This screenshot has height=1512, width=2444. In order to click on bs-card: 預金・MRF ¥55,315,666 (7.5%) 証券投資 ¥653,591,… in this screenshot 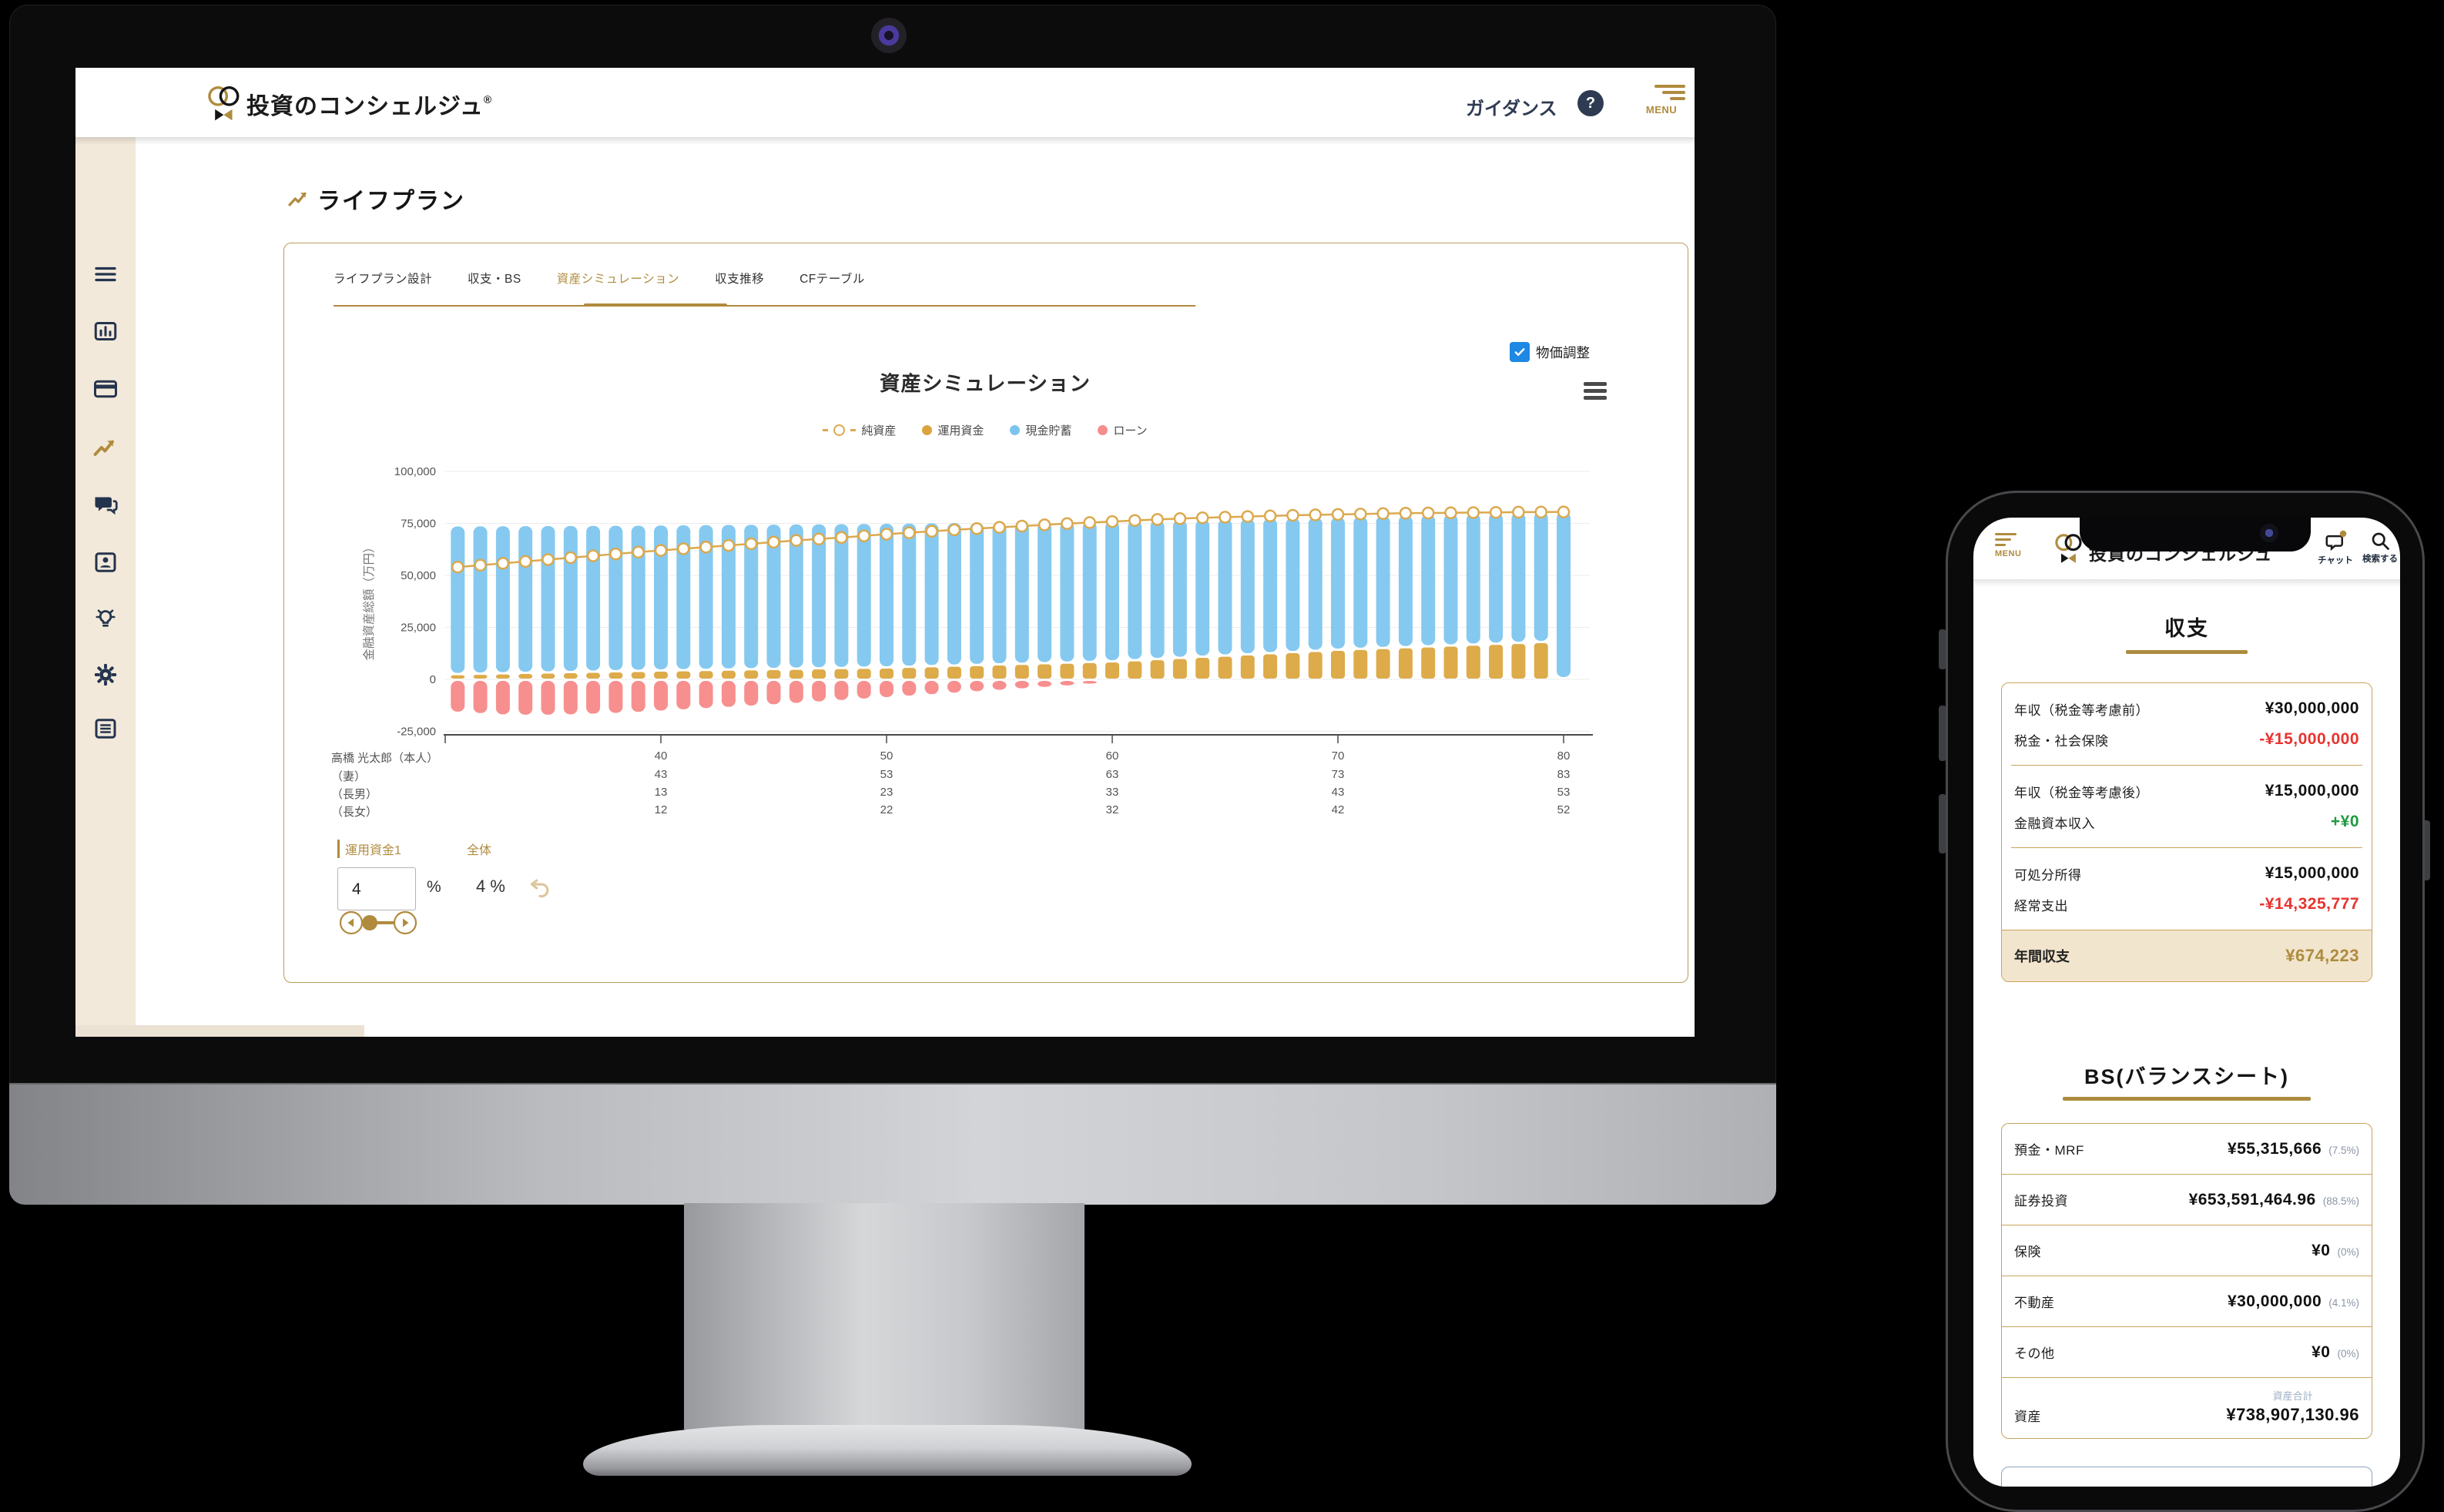, I will do `click(2186, 1281)`.